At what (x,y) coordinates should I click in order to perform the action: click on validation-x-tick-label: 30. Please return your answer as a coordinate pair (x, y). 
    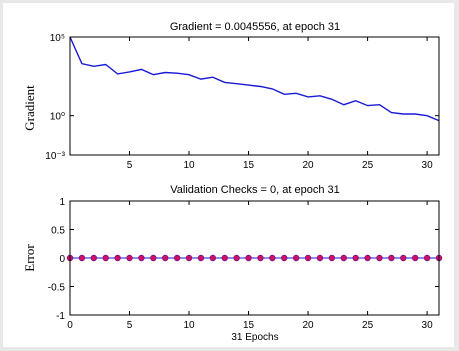
    Looking at the image, I should click on (428, 325).